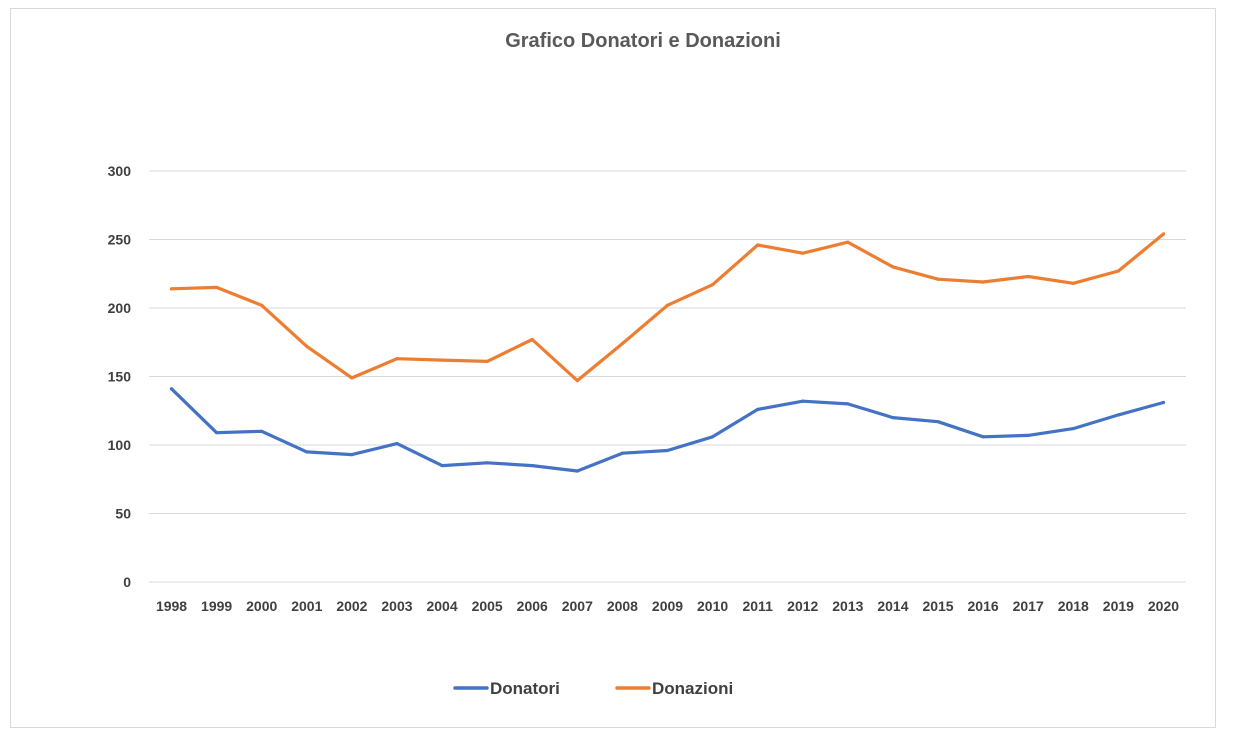  Describe the element at coordinates (120, 308) in the screenshot. I see `y-tick-label: 200` at that location.